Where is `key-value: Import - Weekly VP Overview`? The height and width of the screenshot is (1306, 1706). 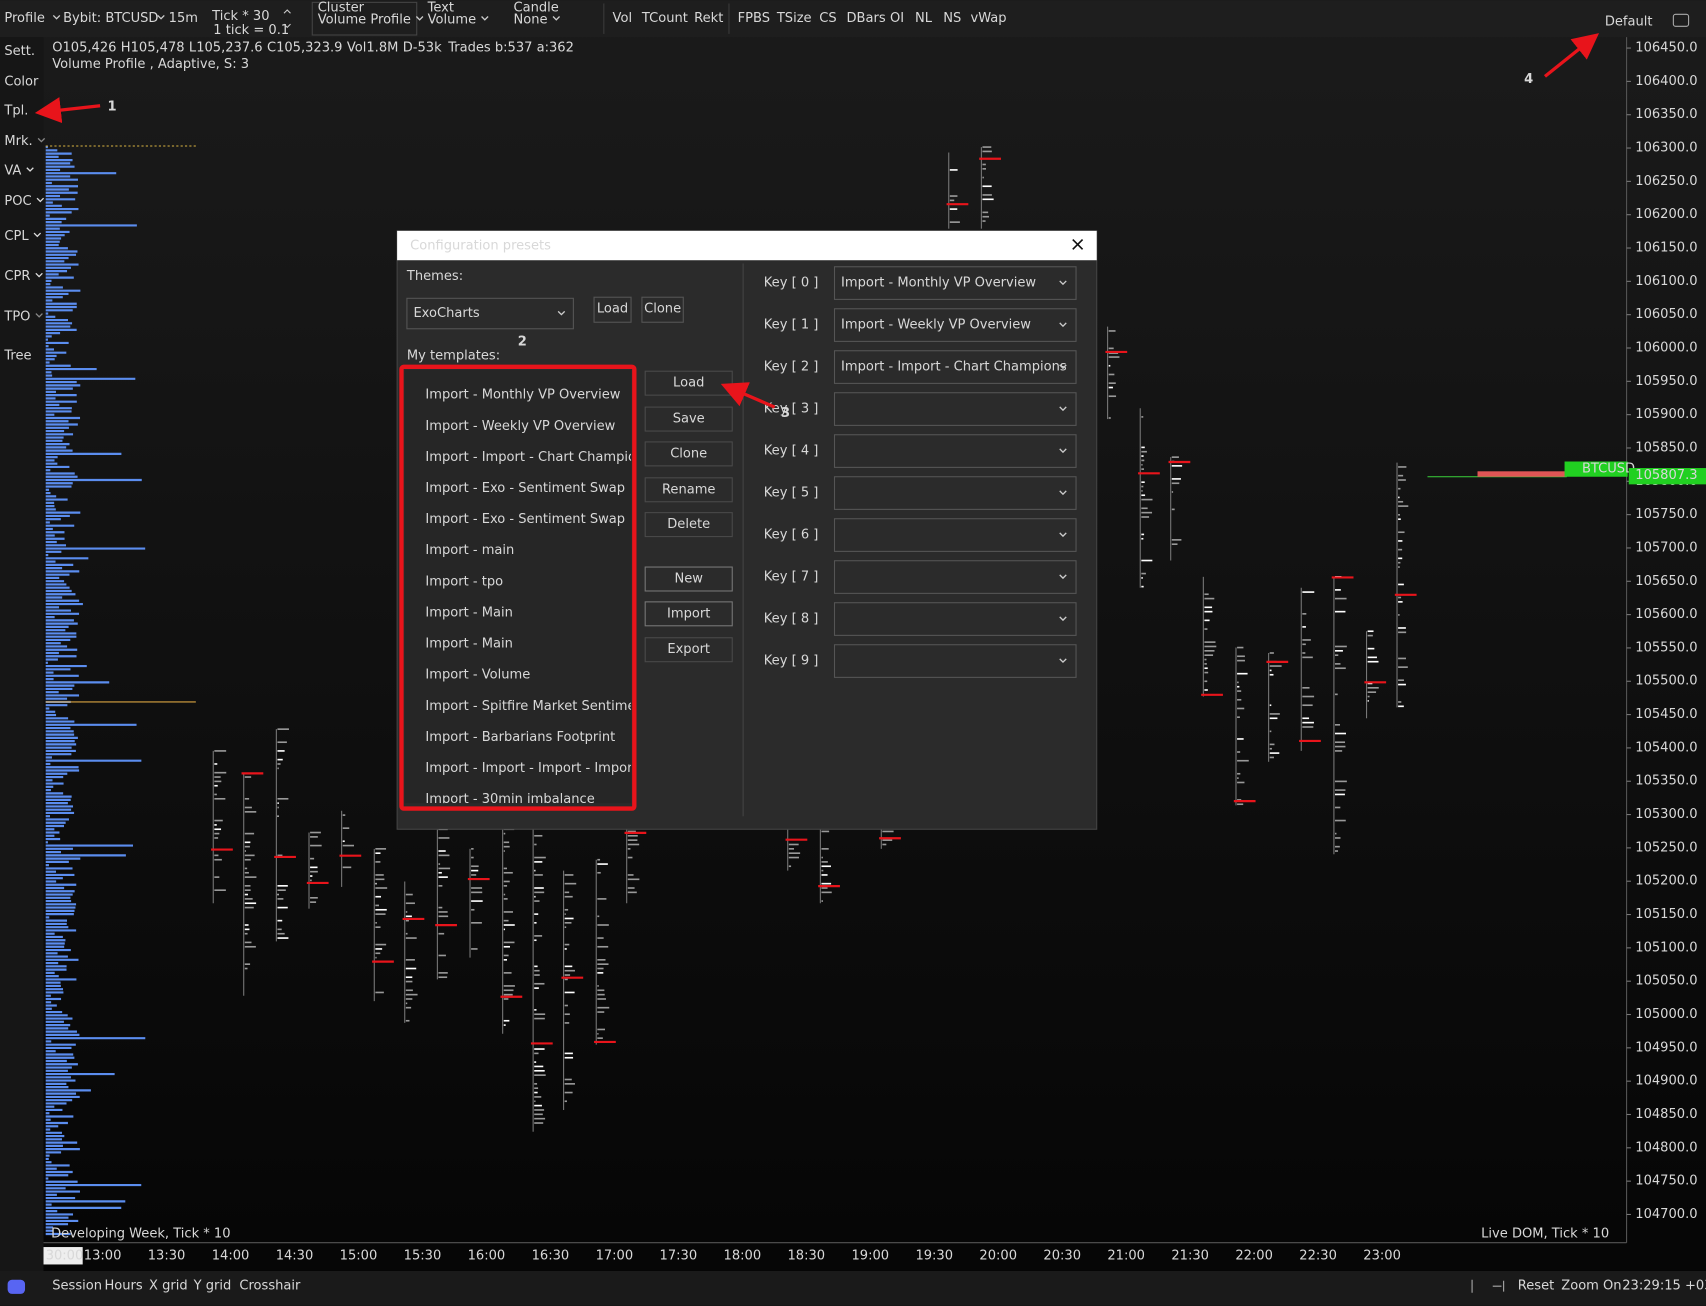 key-value: Import - Weekly VP Overview is located at coordinates (936, 325).